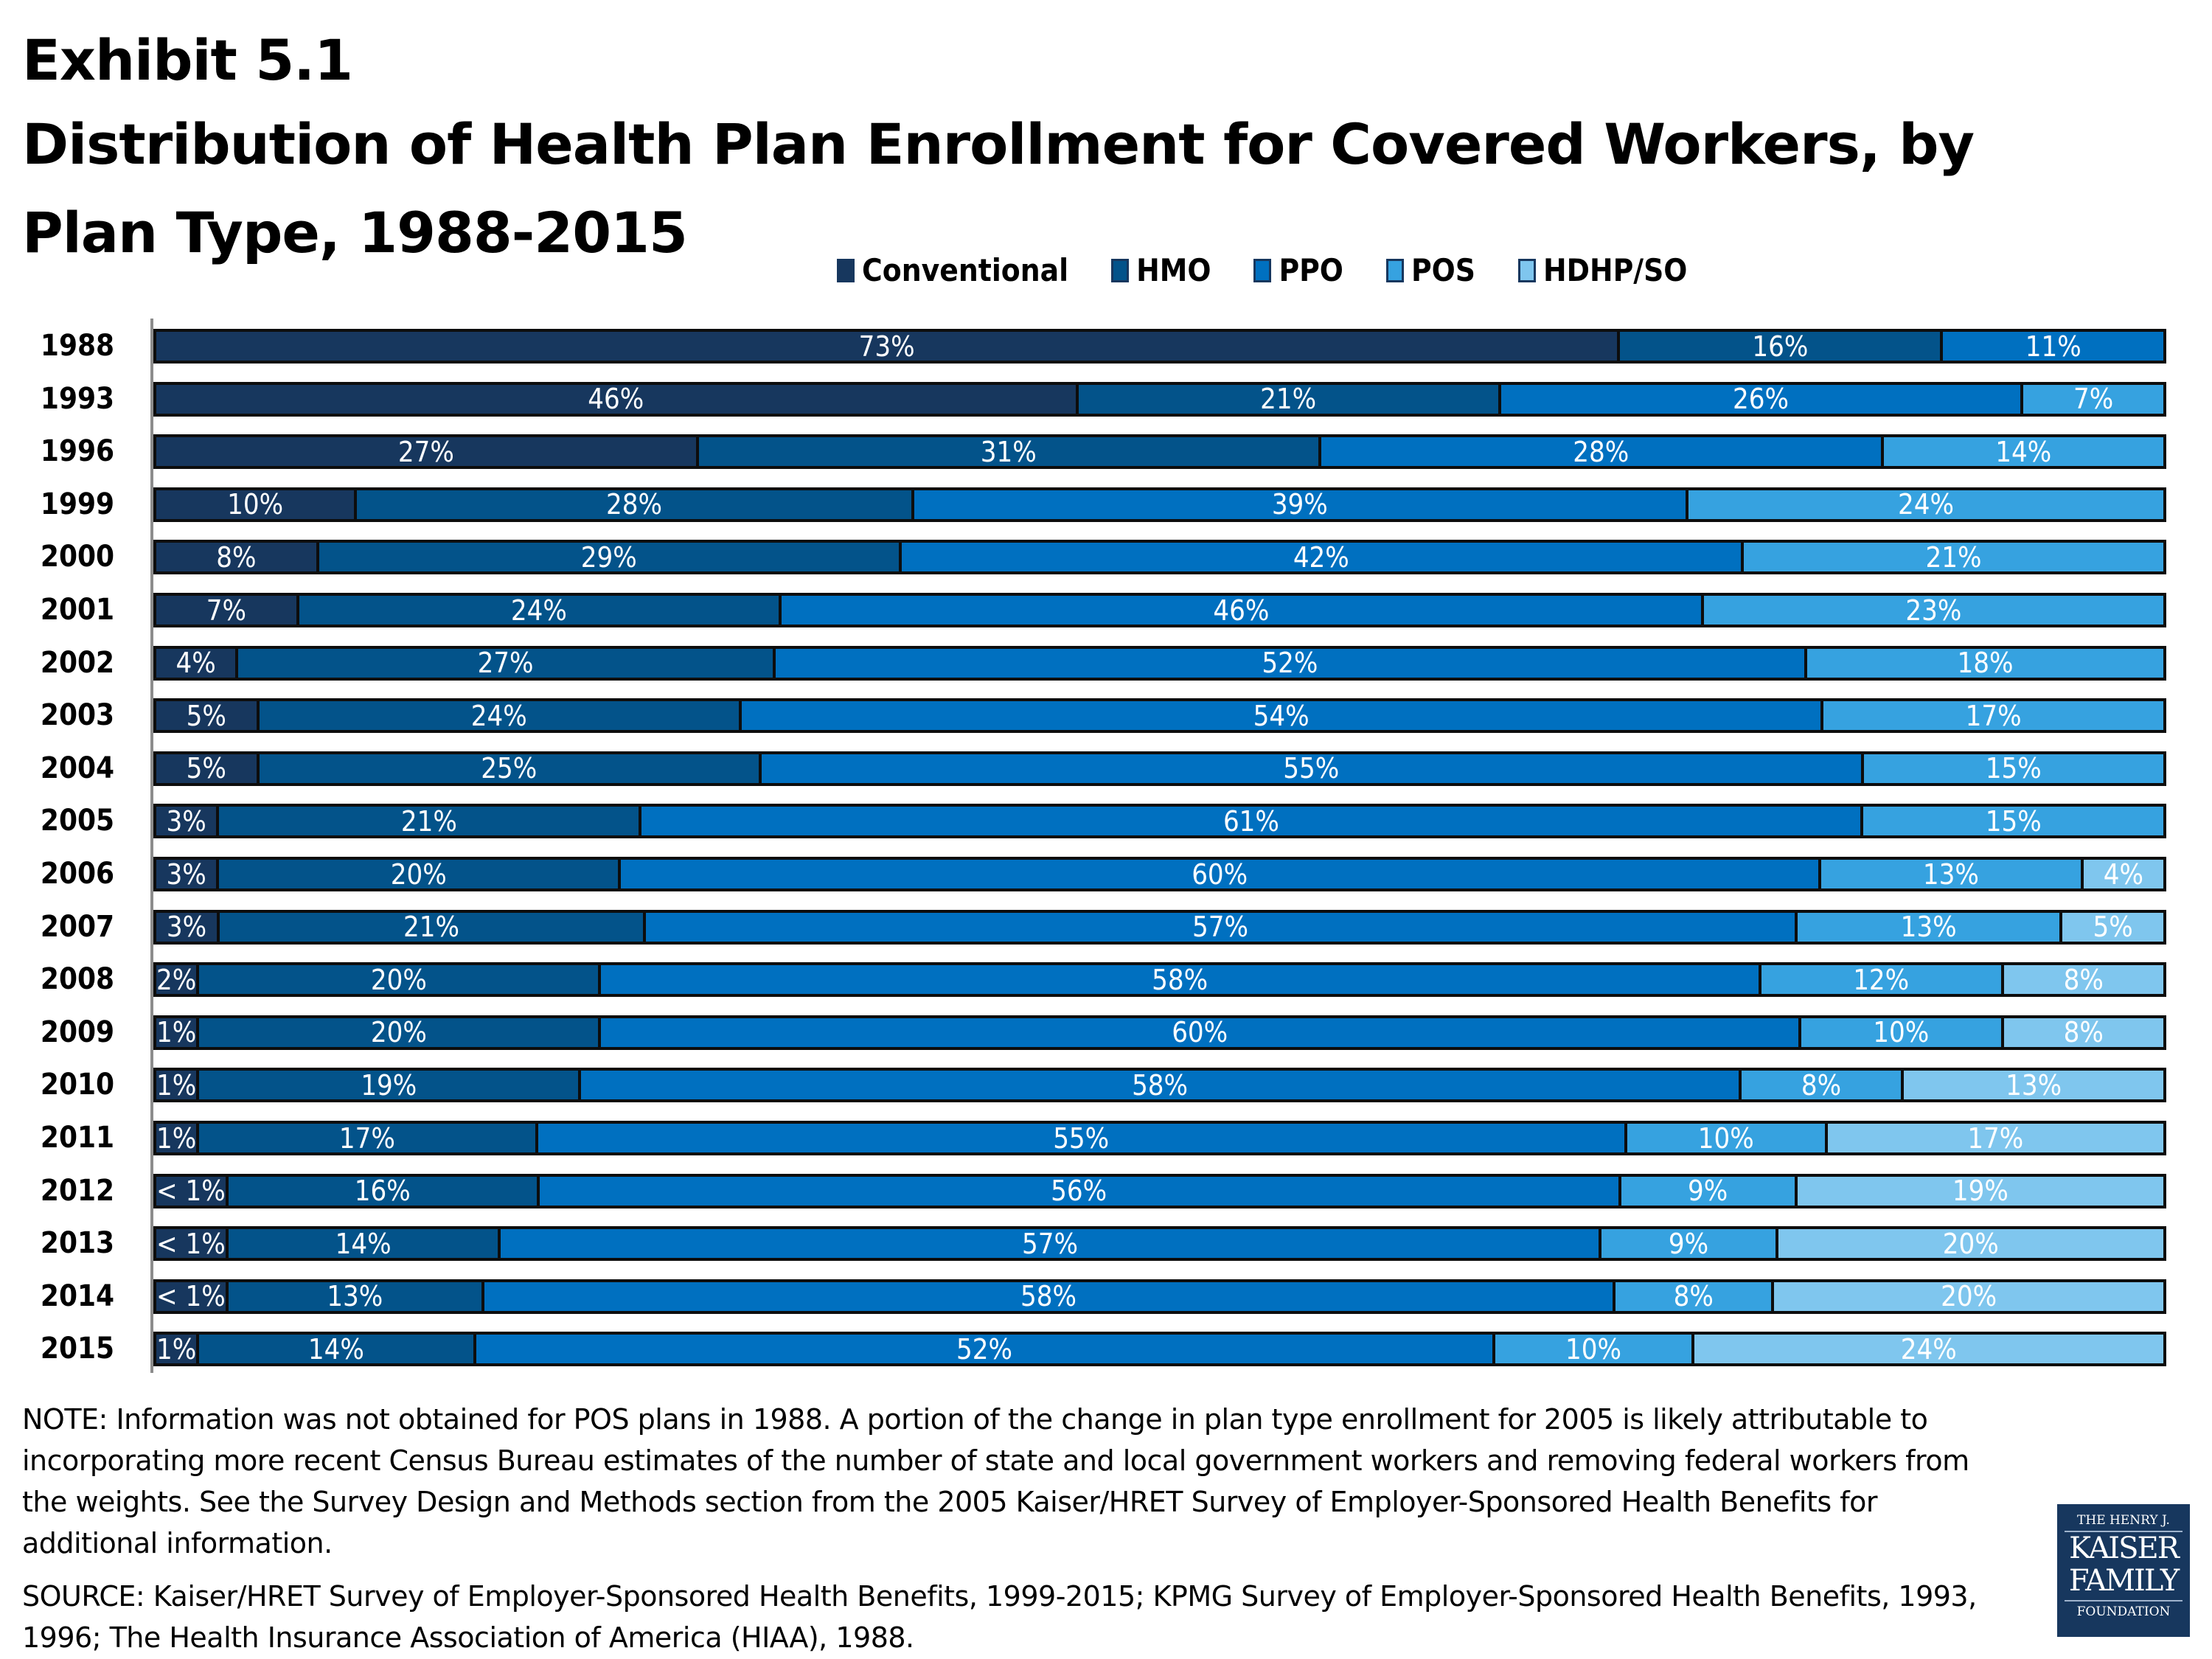 This screenshot has width=2212, height=1659. What do you see at coordinates (77, 715) in the screenshot?
I see `category-label: 2003` at bounding box center [77, 715].